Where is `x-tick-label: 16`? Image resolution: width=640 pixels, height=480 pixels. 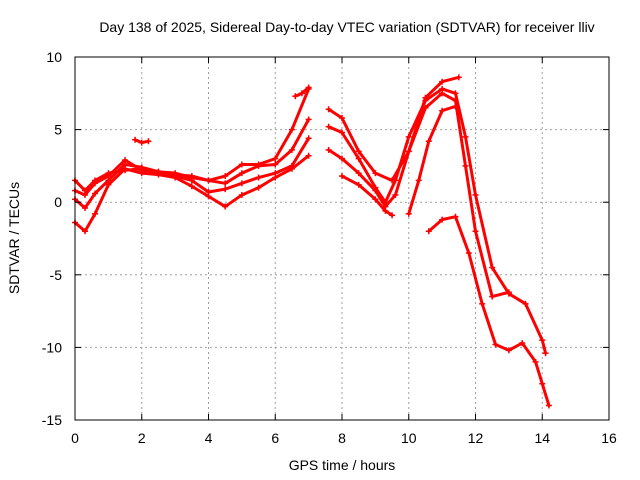 x-tick-label: 16 is located at coordinates (609, 438).